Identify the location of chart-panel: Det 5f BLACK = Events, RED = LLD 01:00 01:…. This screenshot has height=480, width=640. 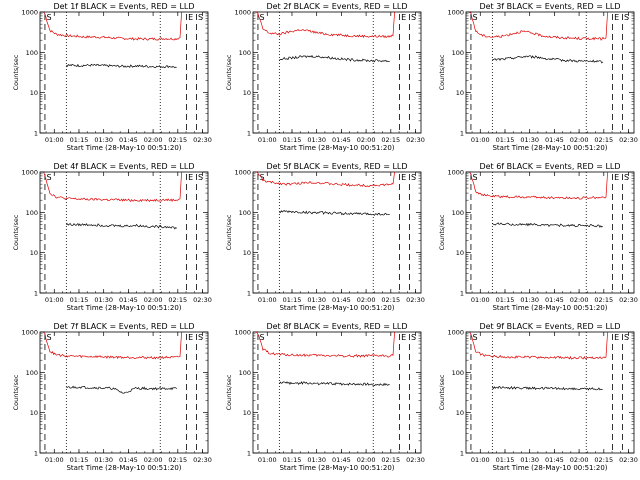
(325, 237).